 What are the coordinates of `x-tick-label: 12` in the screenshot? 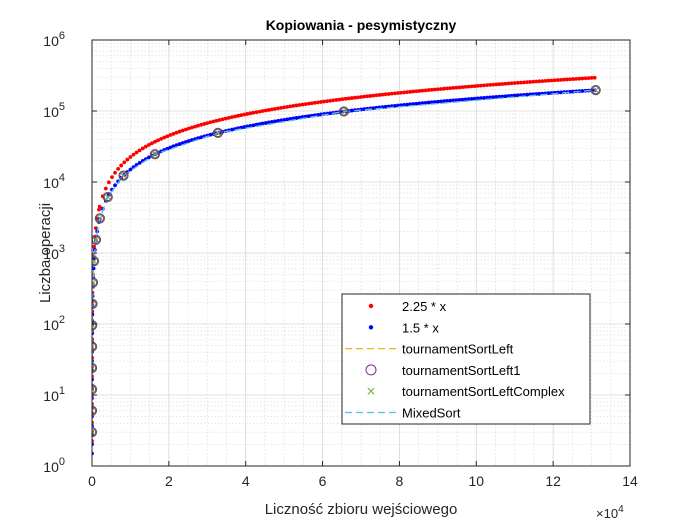 It's located at (553, 481).